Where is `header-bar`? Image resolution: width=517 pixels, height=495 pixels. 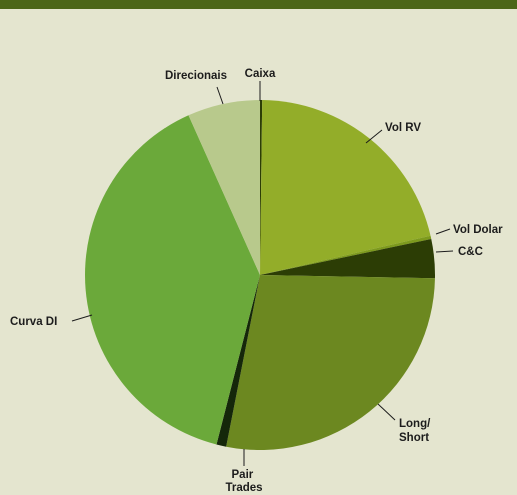
header-bar is located at coordinates (258, 4).